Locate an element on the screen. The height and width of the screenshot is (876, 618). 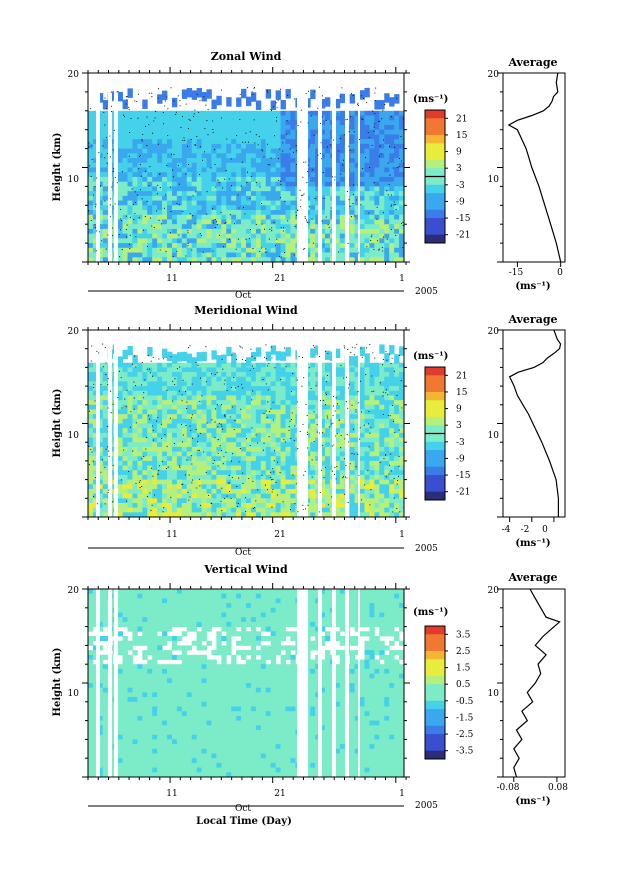
zonal-colorbar-tick-label: 9 is located at coordinates (459, 153).